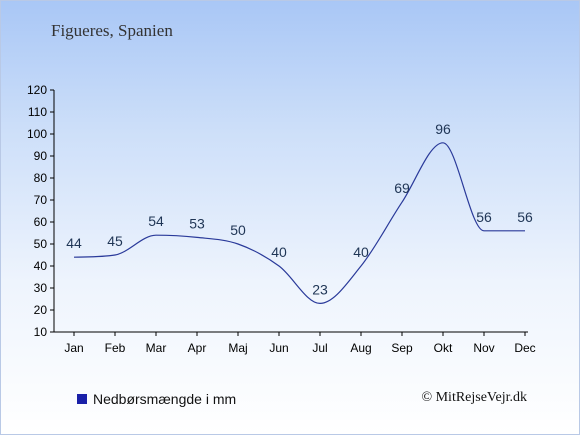 The height and width of the screenshot is (435, 580). Describe the element at coordinates (82, 399) in the screenshot. I see `legend-swatch` at that location.